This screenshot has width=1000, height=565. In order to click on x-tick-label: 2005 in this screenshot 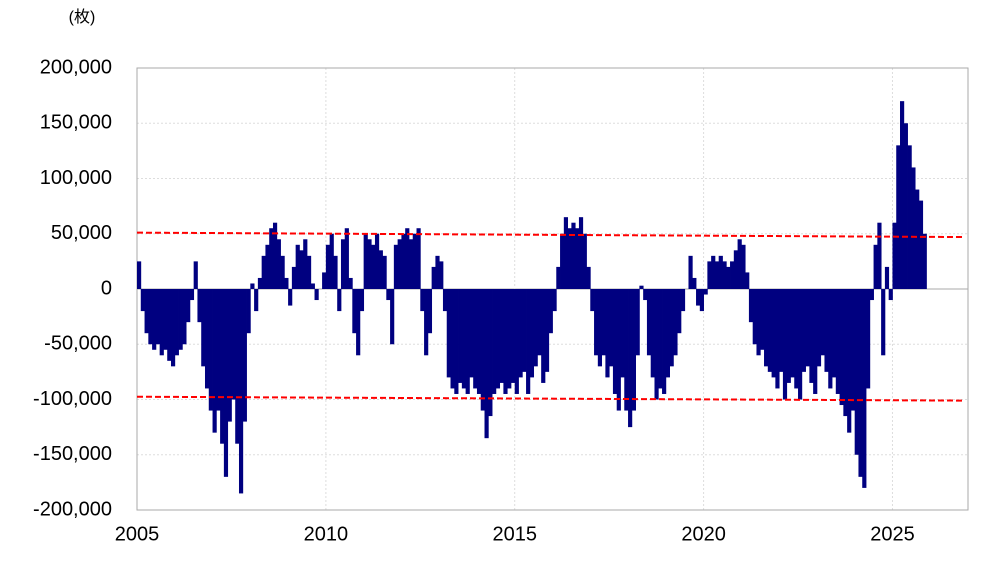, I will do `click(137, 534)`.